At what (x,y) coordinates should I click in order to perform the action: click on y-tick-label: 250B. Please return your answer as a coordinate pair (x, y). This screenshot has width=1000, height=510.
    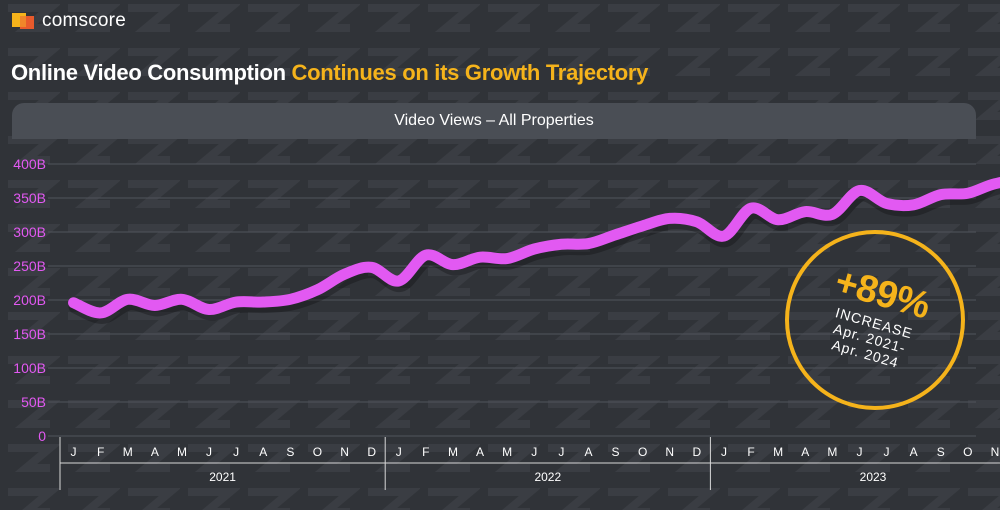
    Looking at the image, I should click on (29, 266).